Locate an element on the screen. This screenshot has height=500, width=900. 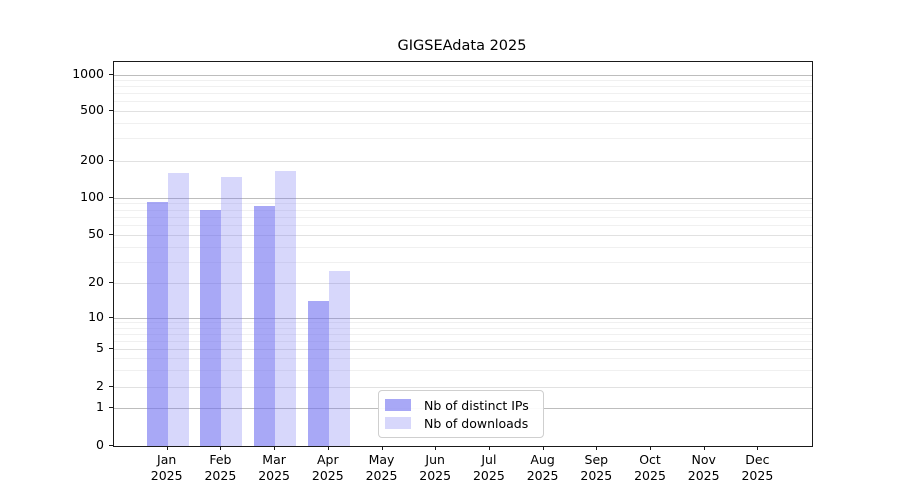
x-tick-label: Feb 2025 is located at coordinates (220, 467).